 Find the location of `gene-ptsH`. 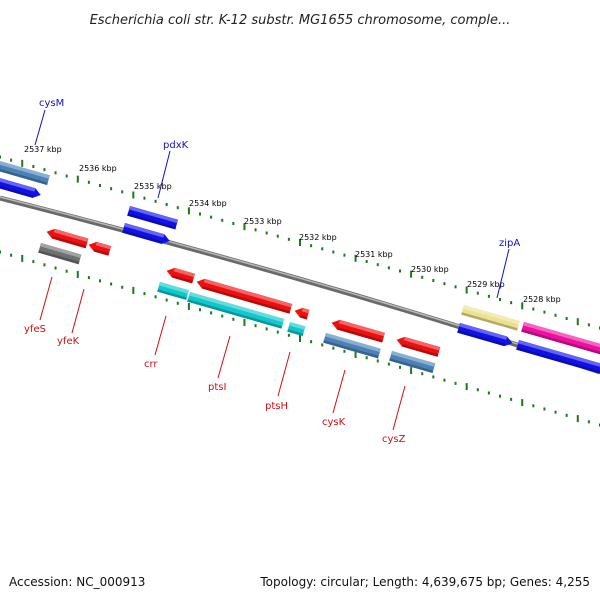

gene-ptsH is located at coordinates (296, 329).